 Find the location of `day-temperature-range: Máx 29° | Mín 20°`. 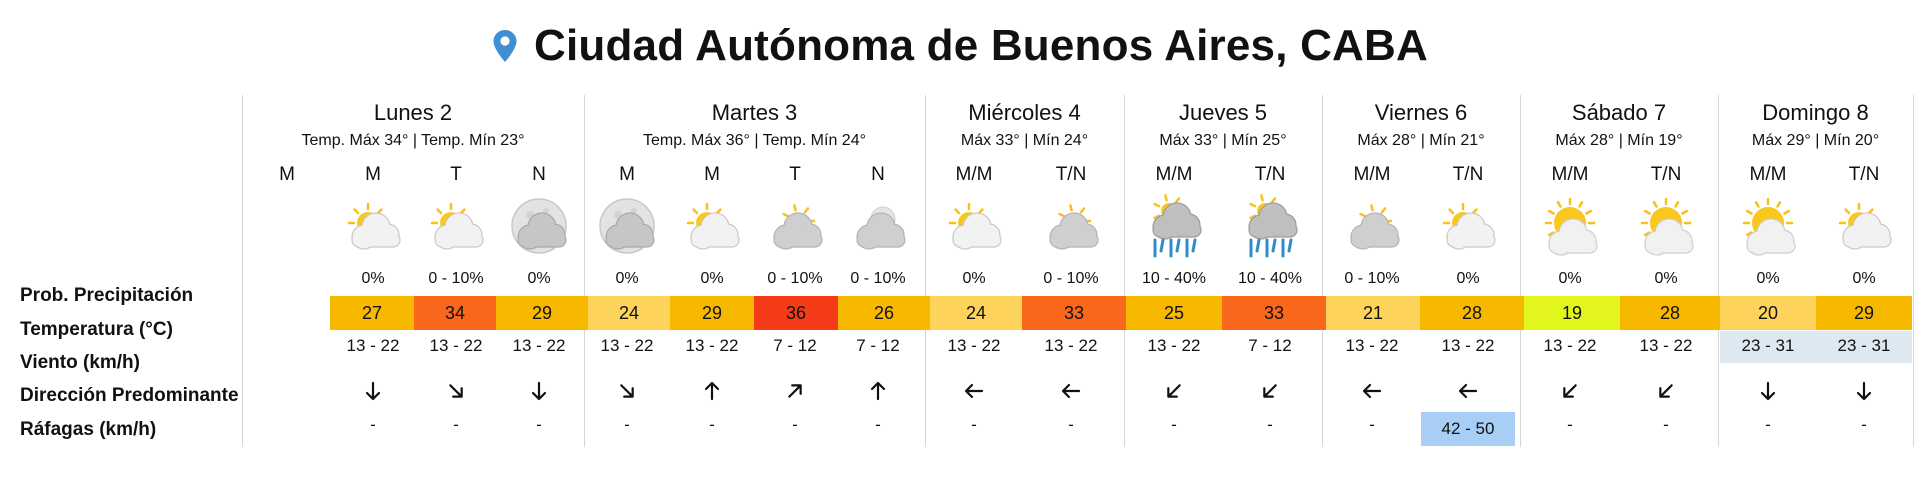

day-temperature-range: Máx 29° | Mín 20° is located at coordinates (1815, 140).